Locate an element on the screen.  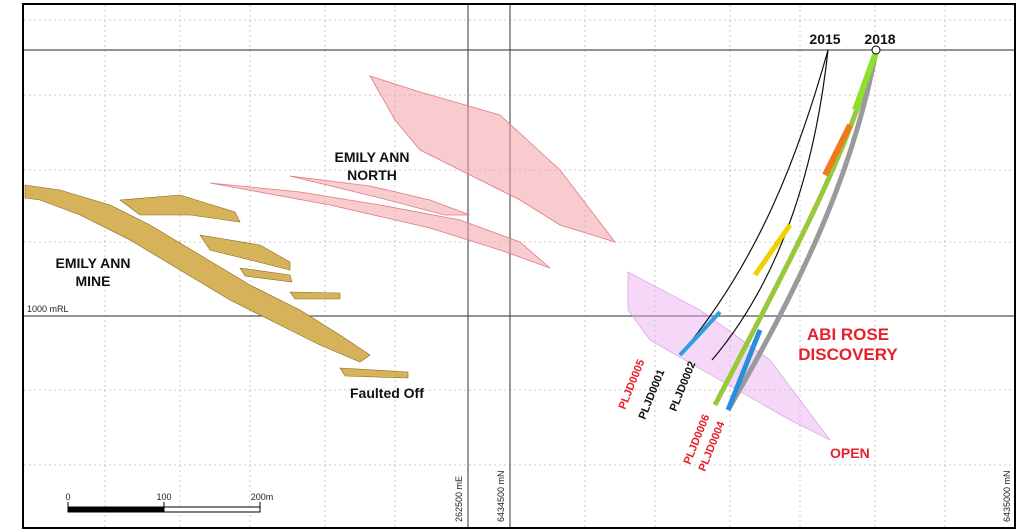
discovery-label: DISCOVERY is located at coordinates (848, 354).